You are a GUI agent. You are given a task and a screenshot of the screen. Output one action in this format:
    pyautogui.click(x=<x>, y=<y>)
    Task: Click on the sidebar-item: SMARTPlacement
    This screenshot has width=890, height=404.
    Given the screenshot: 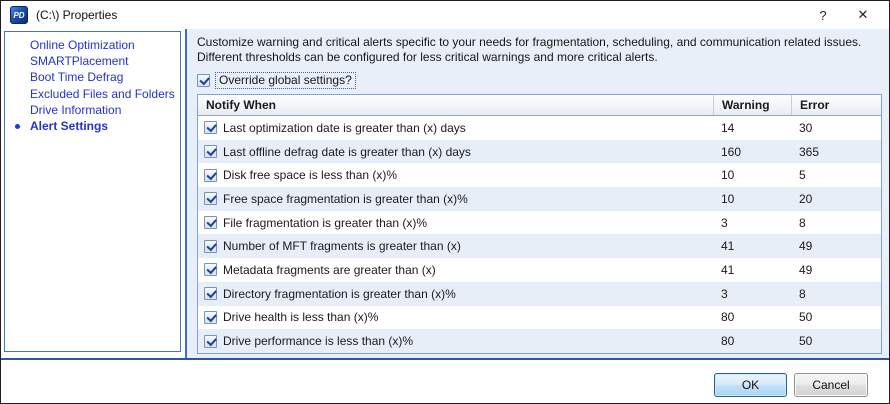 What is the action you would take?
    pyautogui.click(x=92, y=61)
    